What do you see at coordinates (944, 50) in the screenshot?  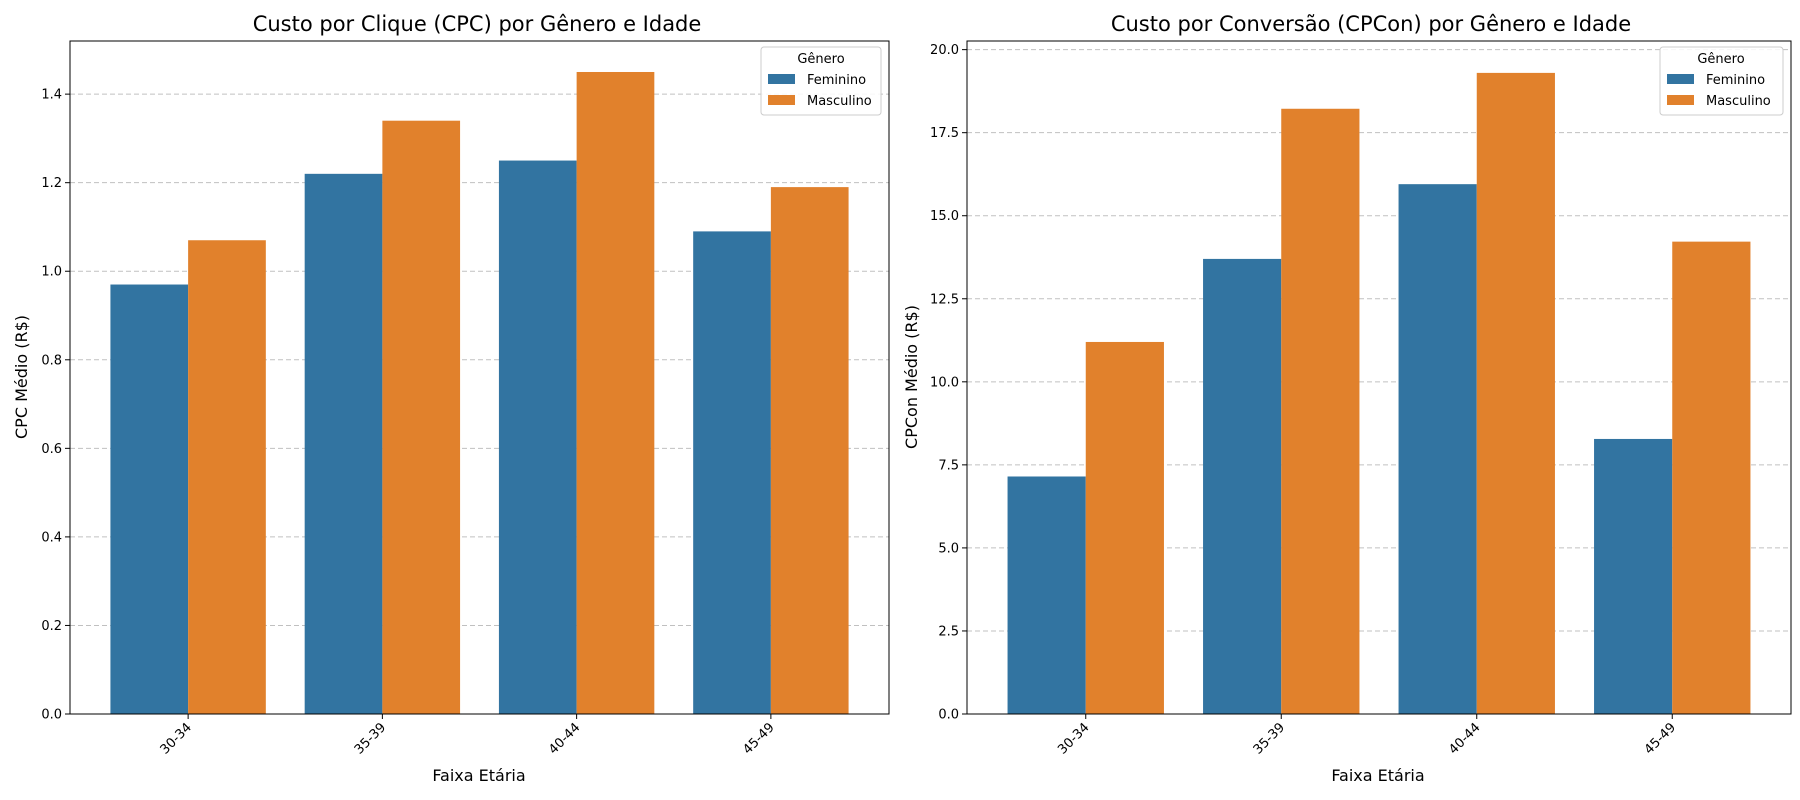 I see `y-tick-label: 20.0` at bounding box center [944, 50].